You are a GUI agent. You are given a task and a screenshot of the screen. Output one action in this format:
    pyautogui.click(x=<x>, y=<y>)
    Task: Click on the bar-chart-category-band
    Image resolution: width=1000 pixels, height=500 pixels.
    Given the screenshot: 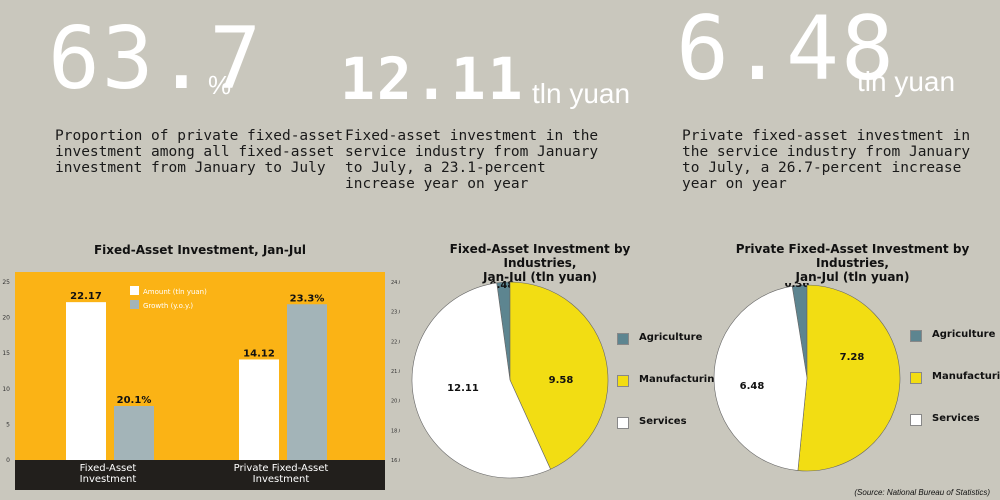 What is the action you would take?
    pyautogui.click(x=200, y=475)
    